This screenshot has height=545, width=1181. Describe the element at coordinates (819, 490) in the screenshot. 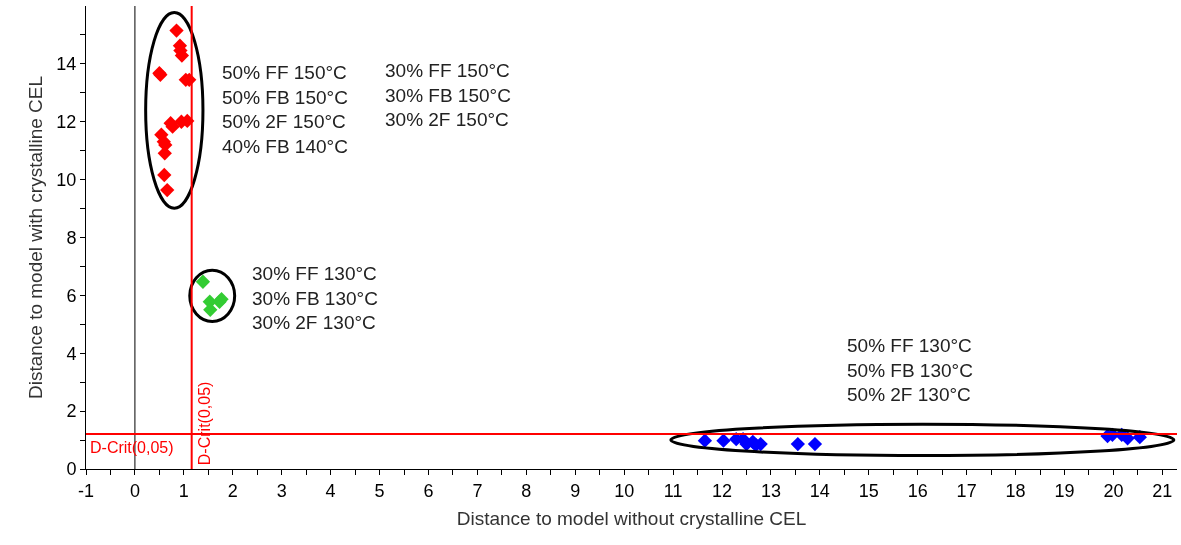

I see `x-tick-label: 14` at that location.